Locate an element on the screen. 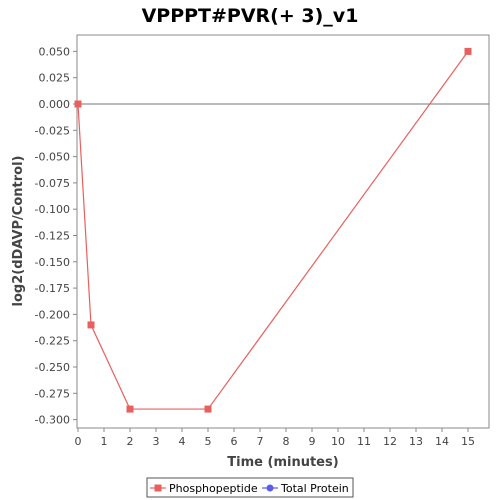 This screenshot has height=500, width=500. x-tick-label: 4 is located at coordinates (182, 441).